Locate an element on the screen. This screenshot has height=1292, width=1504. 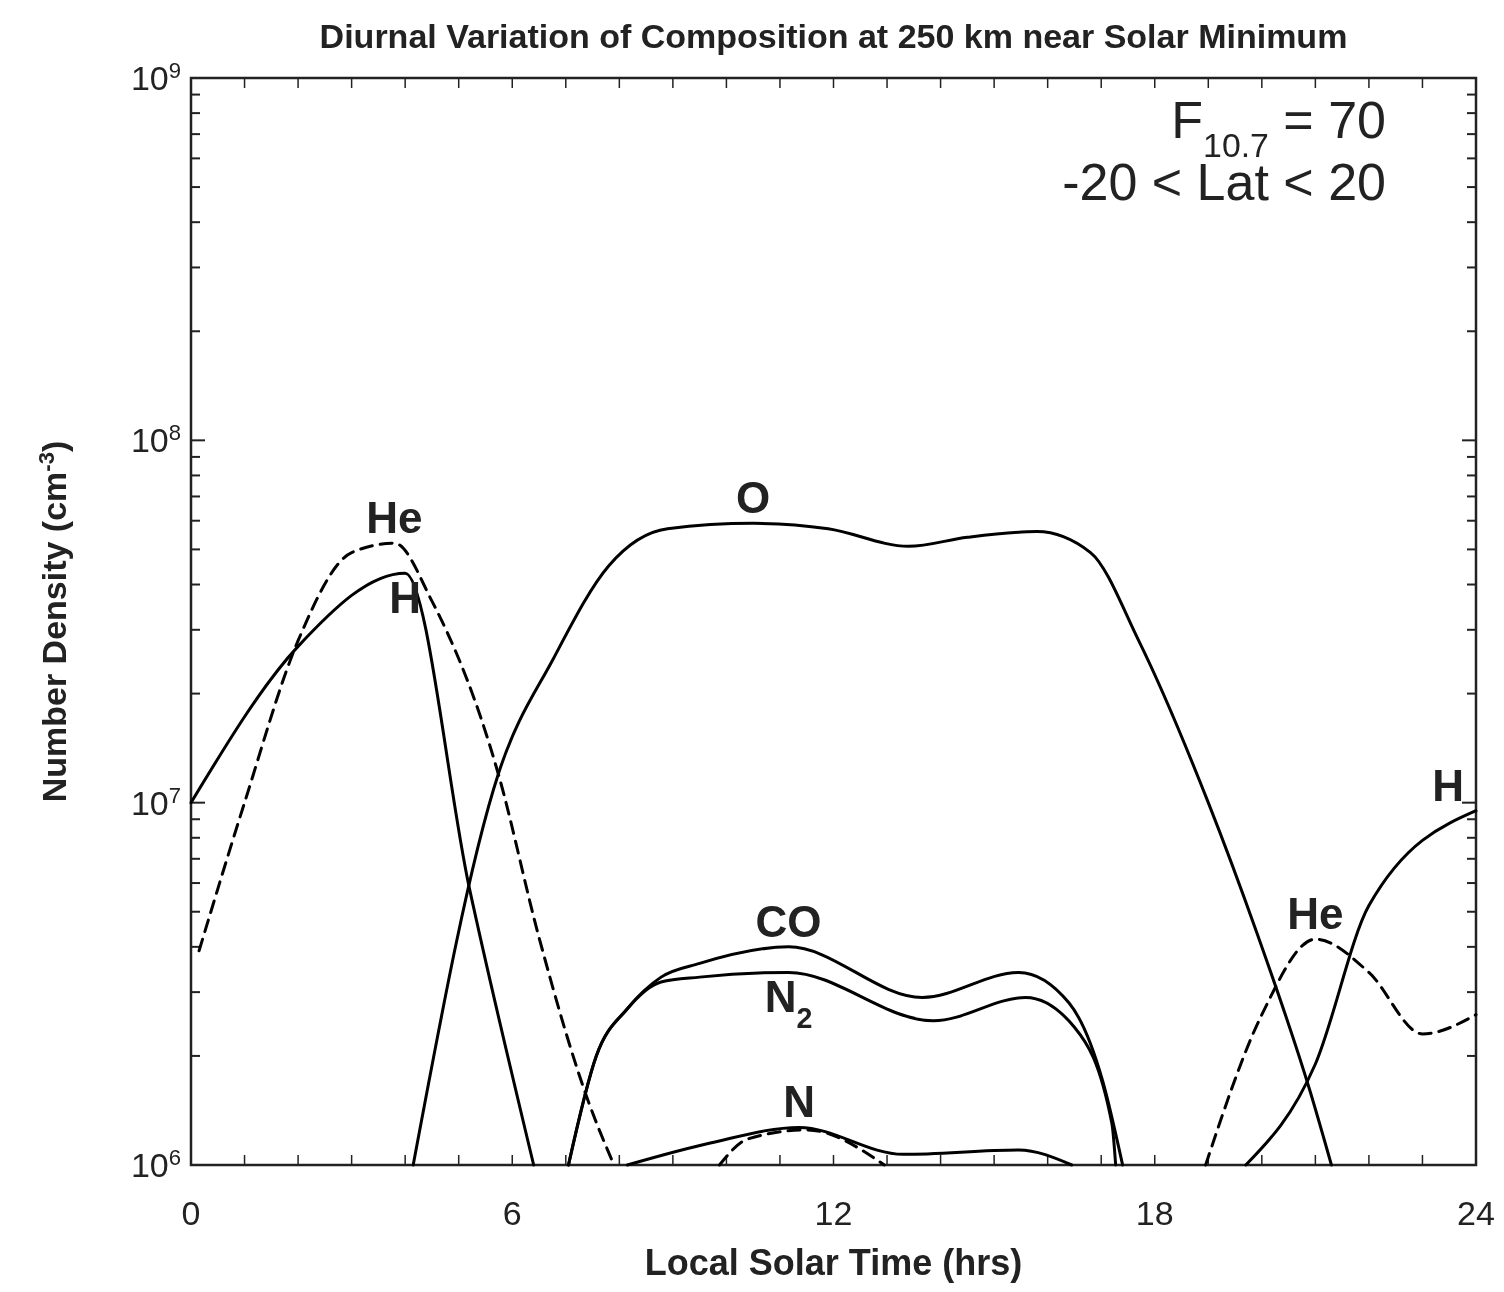
x-tick-label: 24 is located at coordinates (1476, 1213).